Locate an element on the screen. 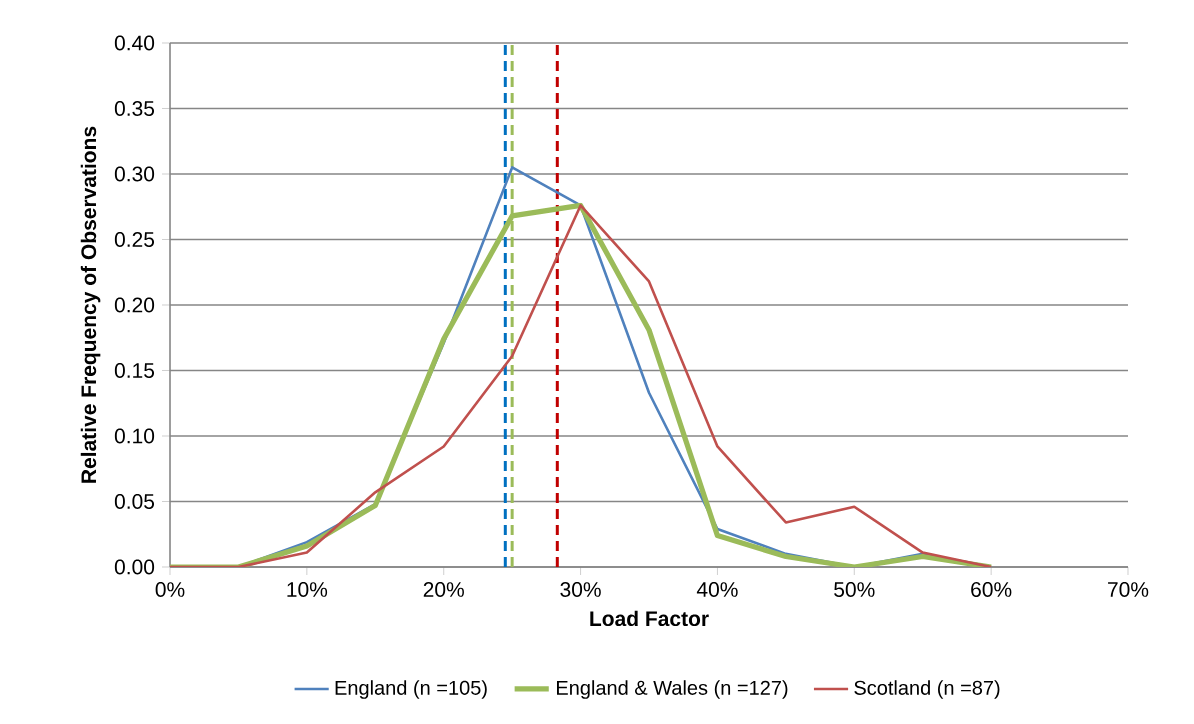 Image resolution: width=1194 pixels, height=724 pixels. x-tick-label: 0% is located at coordinates (170, 589).